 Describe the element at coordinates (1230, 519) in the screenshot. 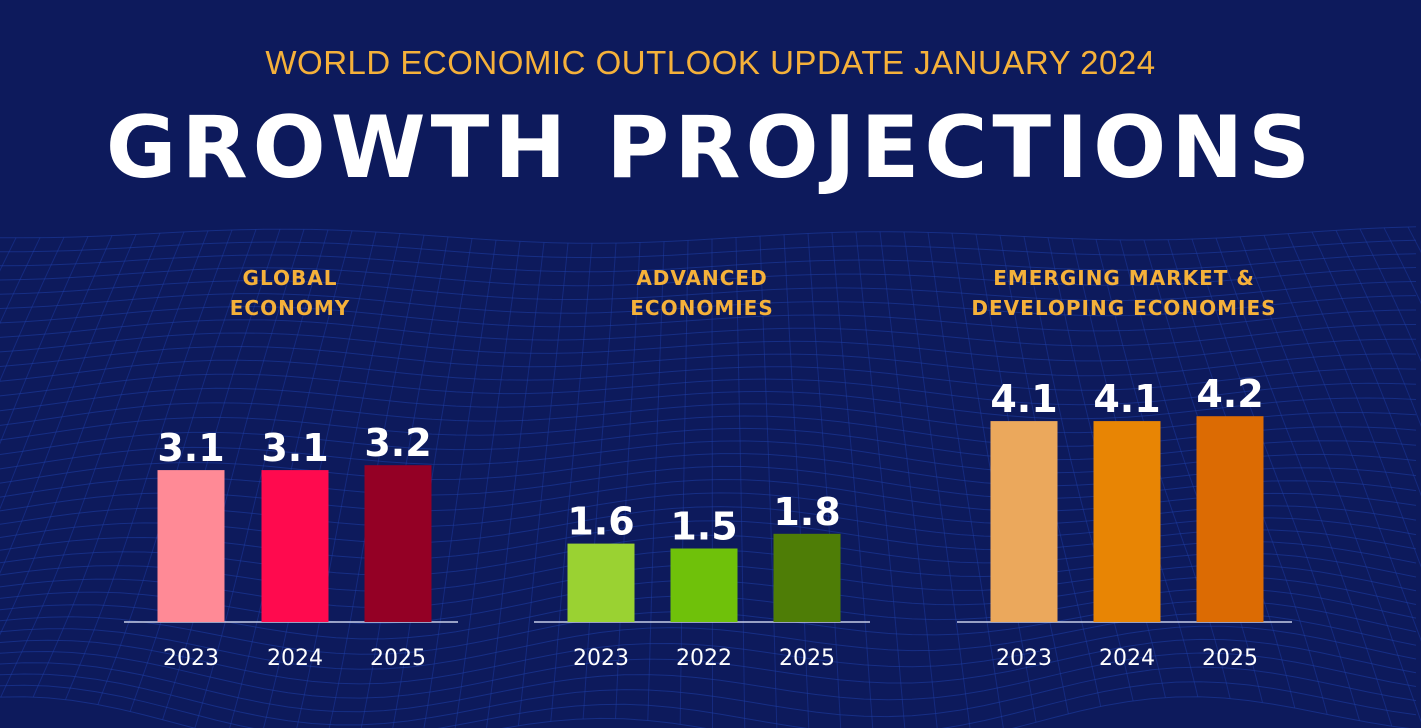

I see `bar-emerging-2025` at that location.